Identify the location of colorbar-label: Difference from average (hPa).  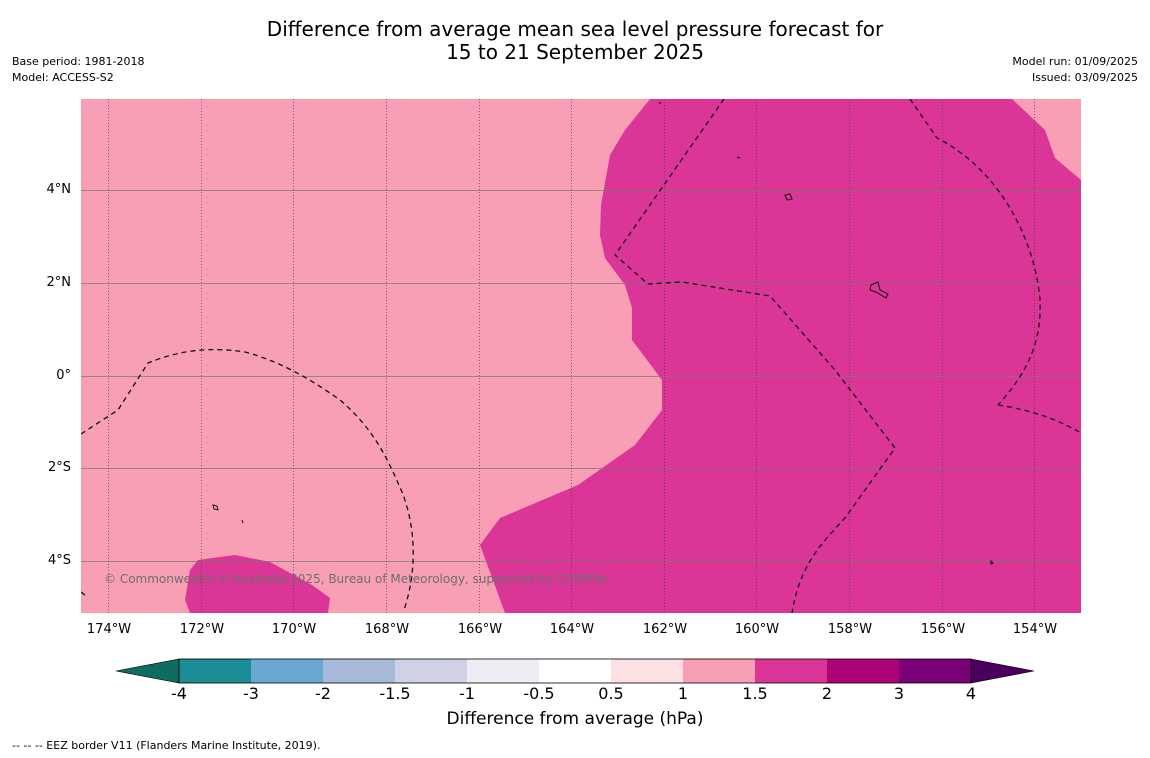
(575, 719).